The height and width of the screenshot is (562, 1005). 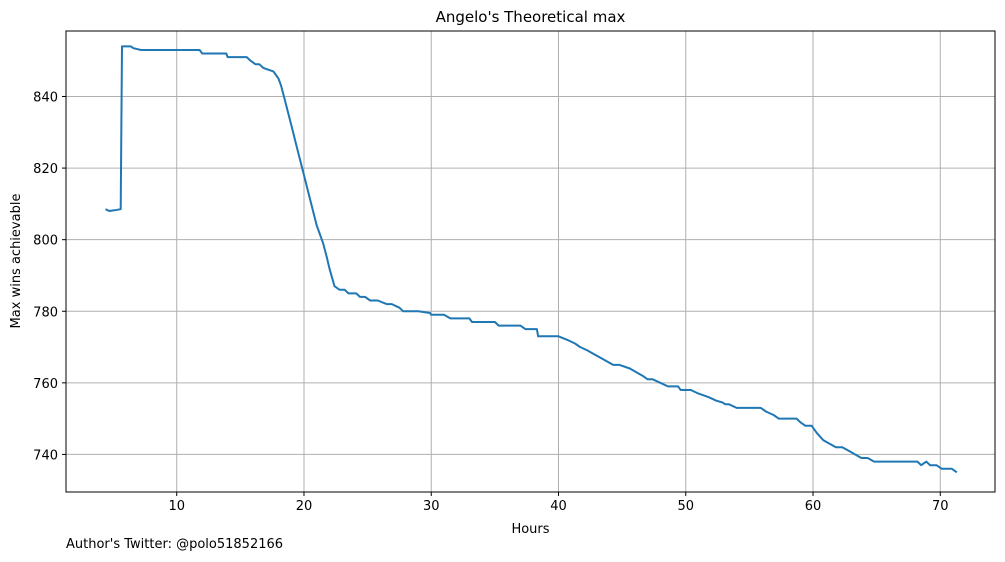 What do you see at coordinates (304, 506) in the screenshot?
I see `x-tick-label: 20` at bounding box center [304, 506].